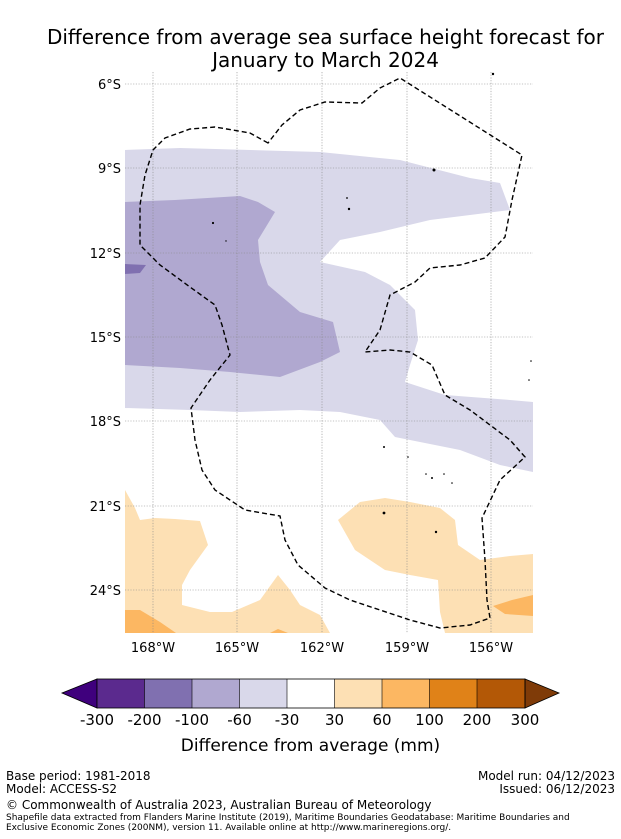 This screenshot has height=839, width=621. I want to click on colorbar: -300 -200 -100 -60 -30 30 60 100 200 300, so click(310, 703).